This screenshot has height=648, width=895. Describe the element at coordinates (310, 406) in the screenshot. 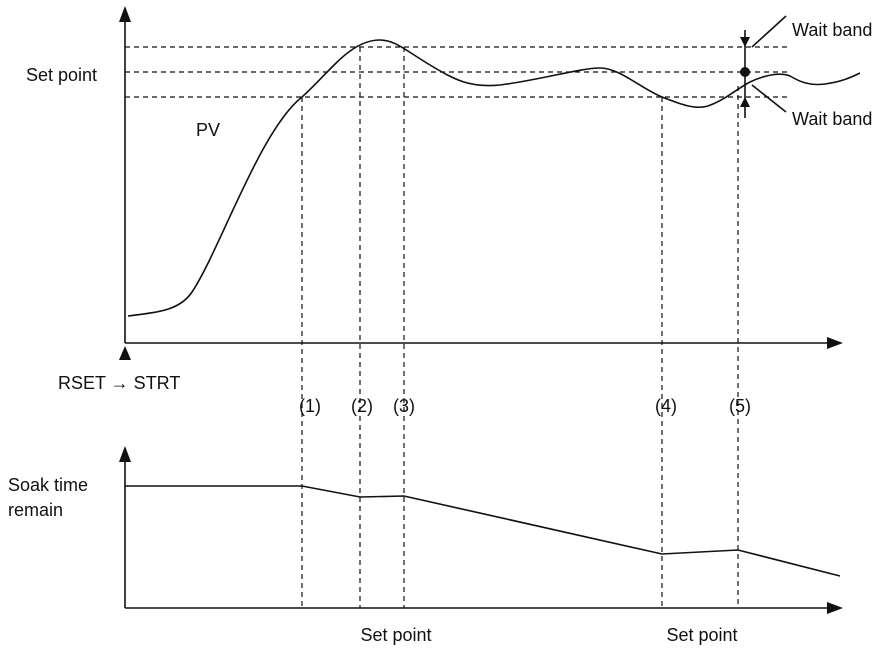

I see `marker-label: (1)` at that location.